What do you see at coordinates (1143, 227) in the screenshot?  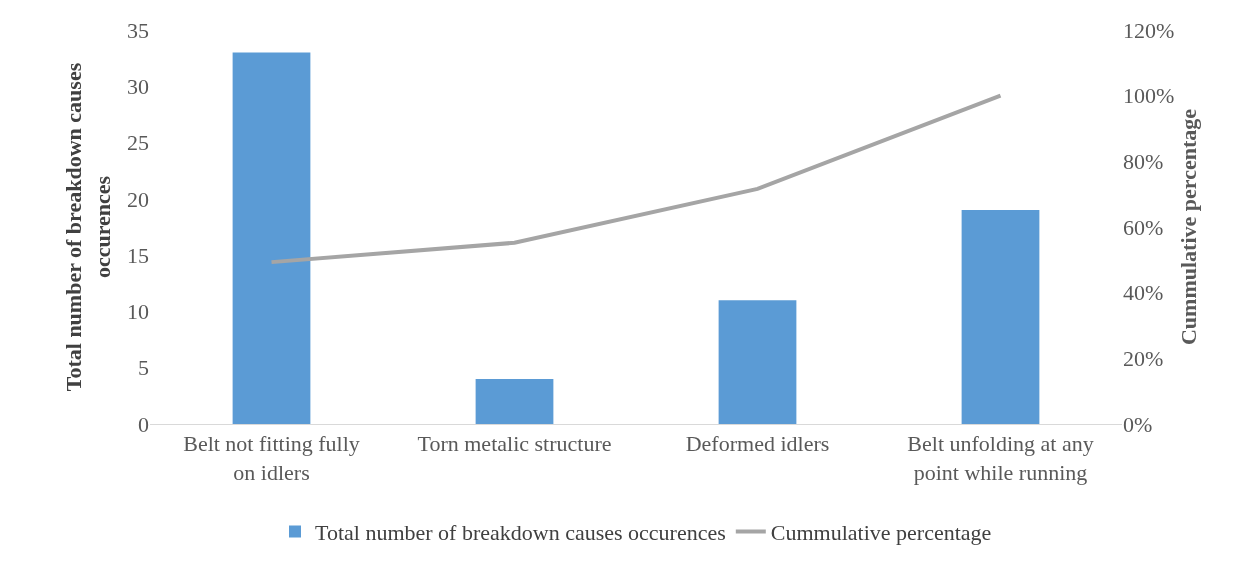 I see `y2-tick-label: 60%` at bounding box center [1143, 227].